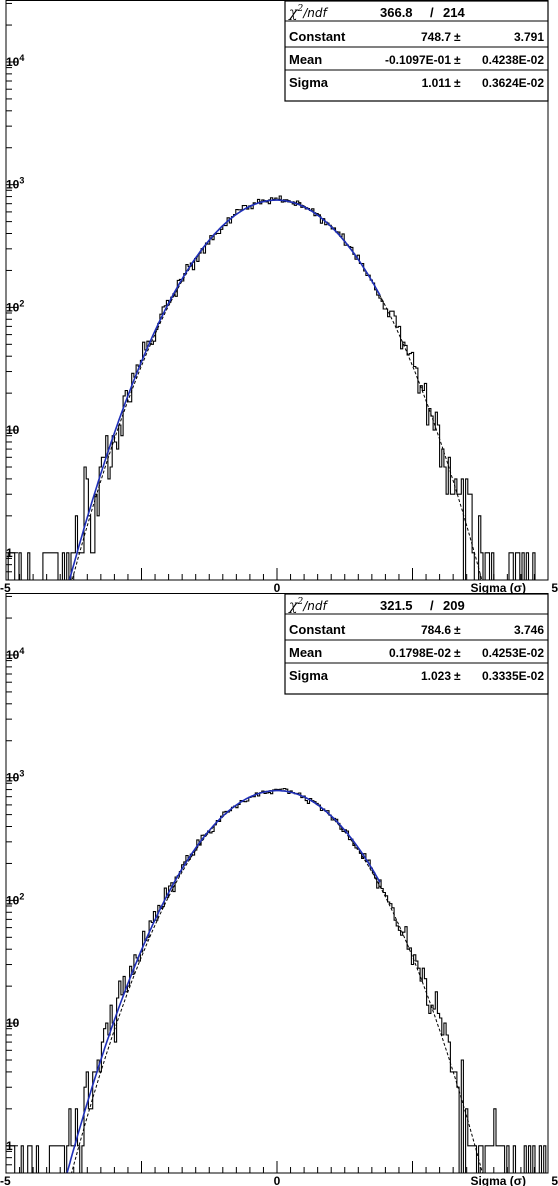 The height and width of the screenshot is (1186, 558). Describe the element at coordinates (436, 630) in the screenshot. I see `stat-value: 784.6` at that location.